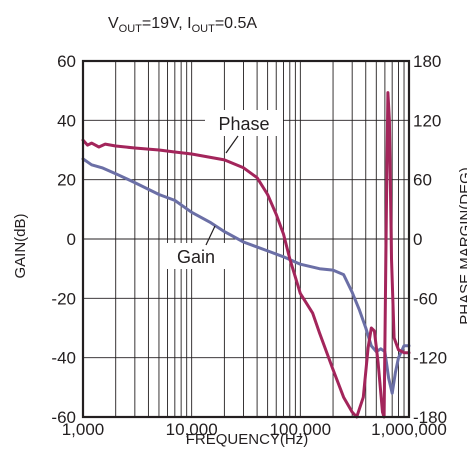 The image size is (467, 450). I want to click on phase-label-box, so click(244, 123).